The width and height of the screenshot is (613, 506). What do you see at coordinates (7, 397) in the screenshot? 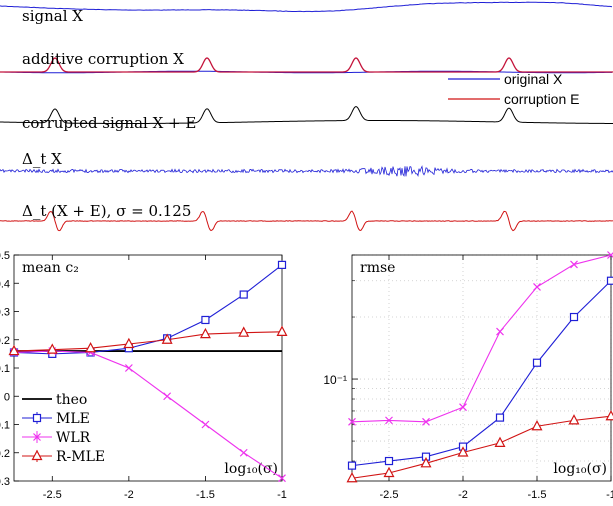
I see `y-tick-label: 0` at bounding box center [7, 397].